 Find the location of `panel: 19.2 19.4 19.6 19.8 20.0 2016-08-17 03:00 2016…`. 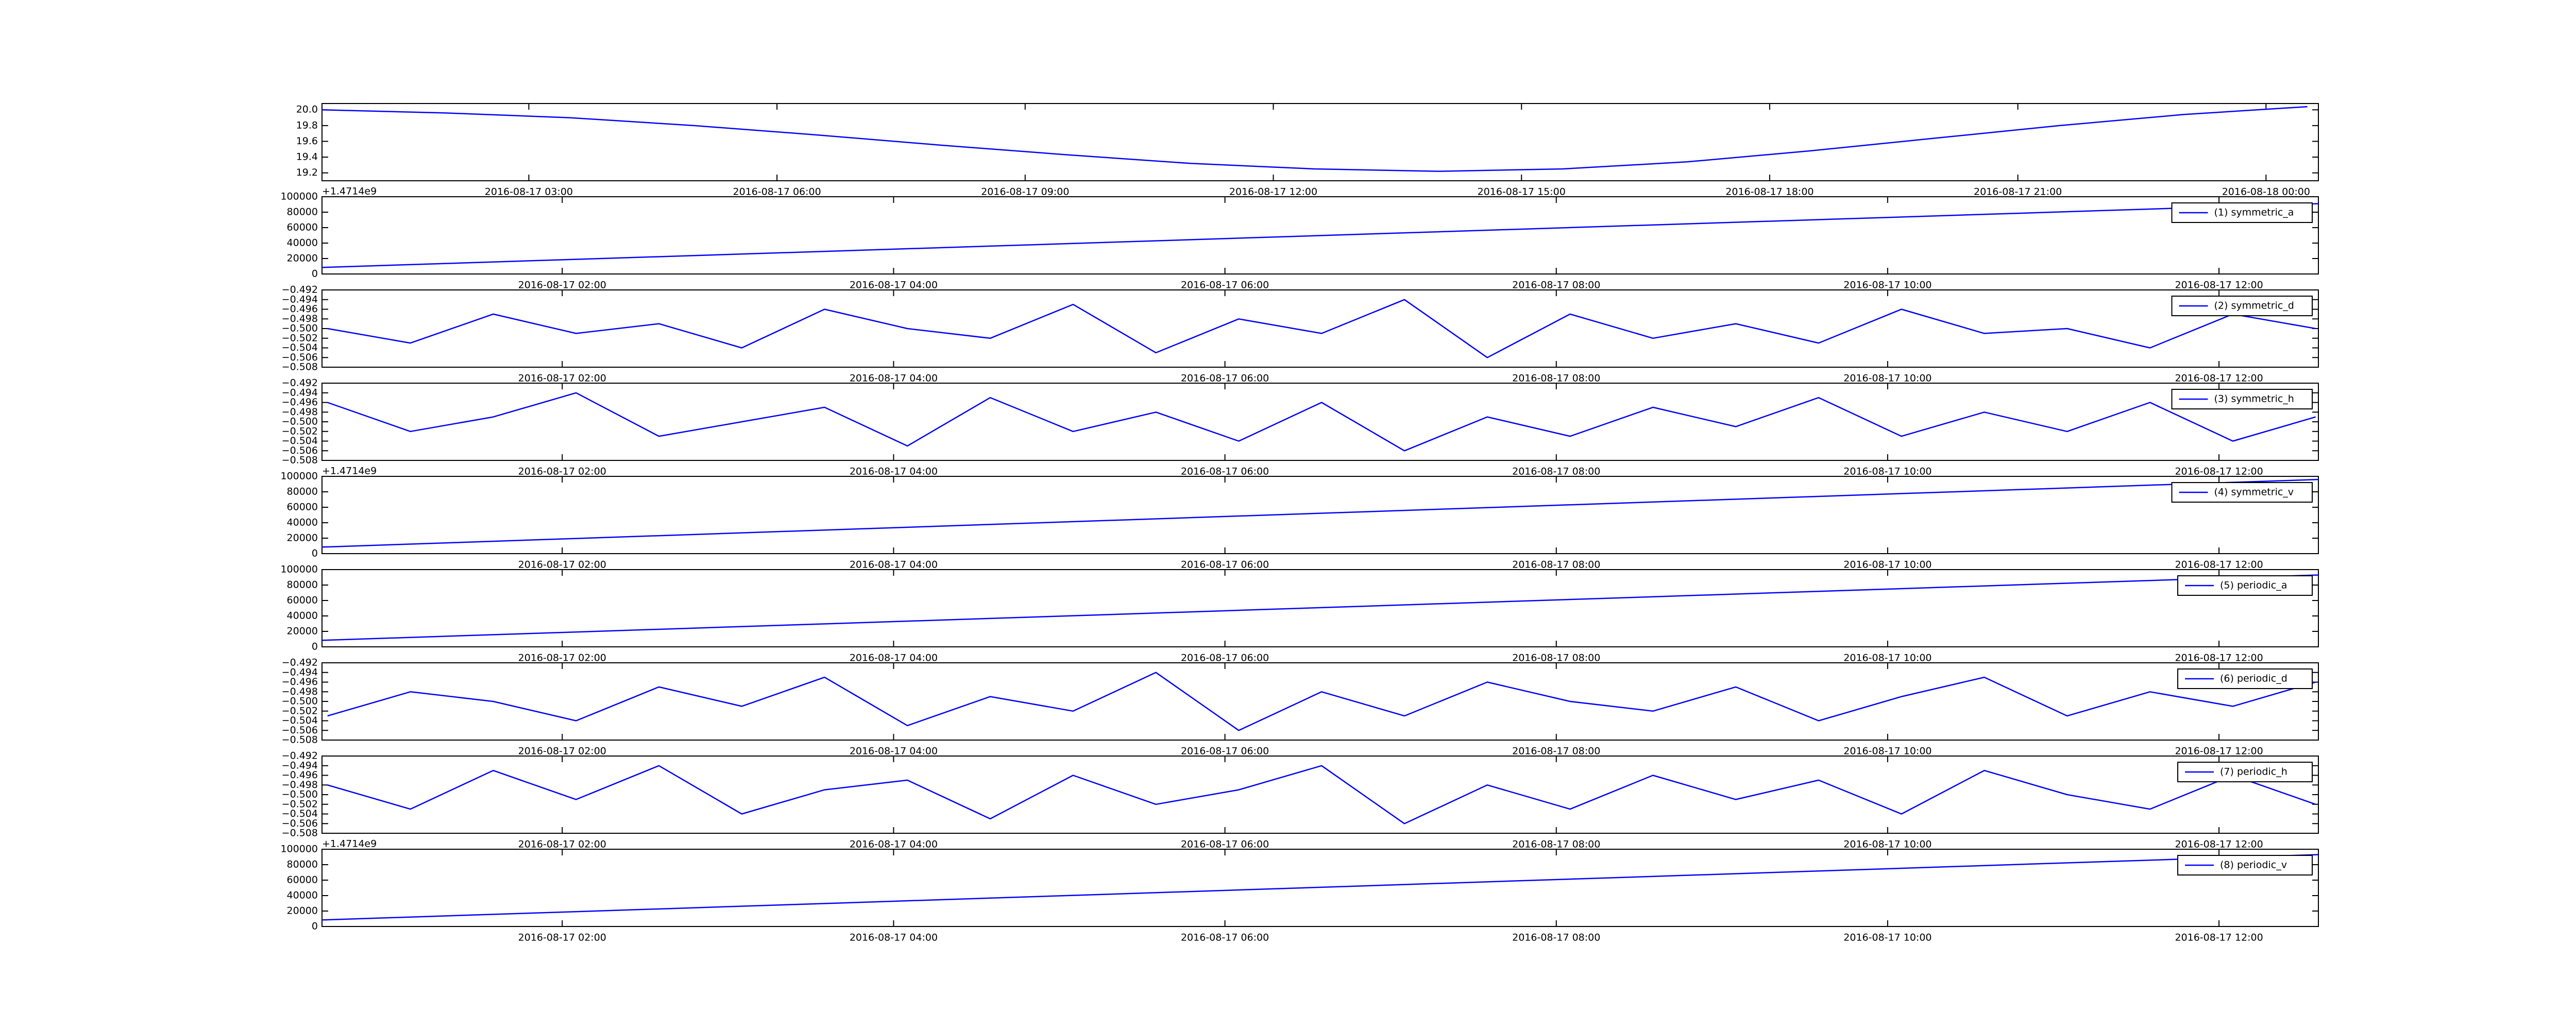

panel: 19.2 19.4 19.6 19.8 20.0 2016-08-17 03:00 2016… is located at coordinates (1307, 150).